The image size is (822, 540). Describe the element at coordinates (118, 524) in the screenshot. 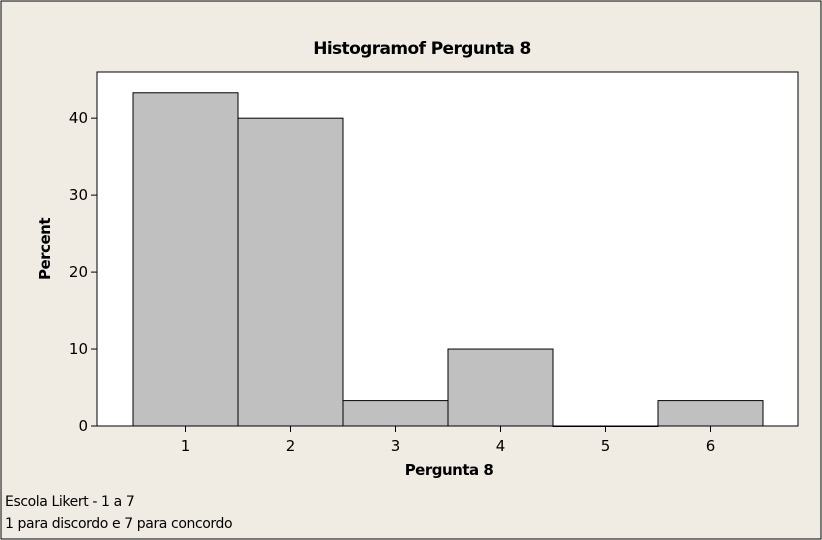

I see `footnote-line-2: 1 para discordo e 7 para concordo` at that location.